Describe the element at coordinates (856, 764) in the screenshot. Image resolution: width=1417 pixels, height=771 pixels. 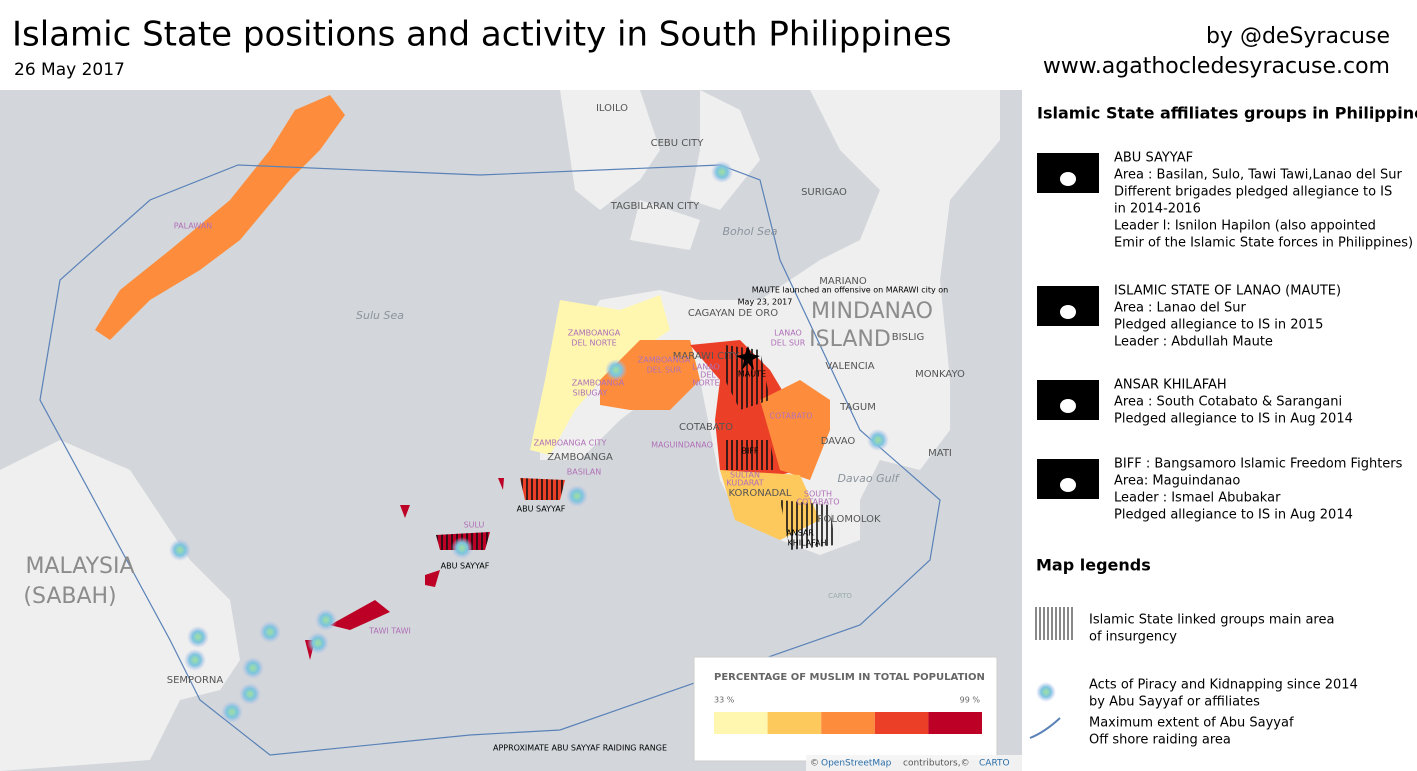
I see `attribution-link: OpenStreetMap` at that location.